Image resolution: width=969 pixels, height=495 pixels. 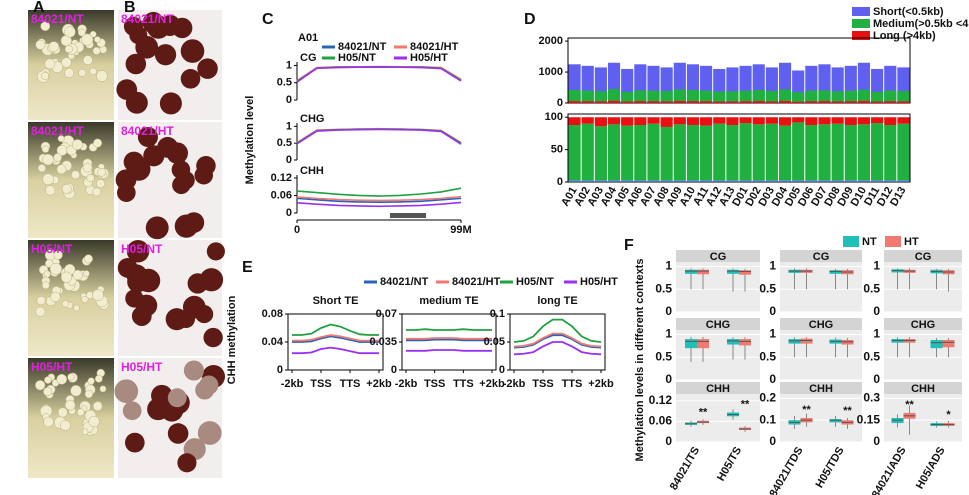 What do you see at coordinates (767, 398) in the screenshot?
I see `y-tick-label: 0.2` at bounding box center [767, 398].